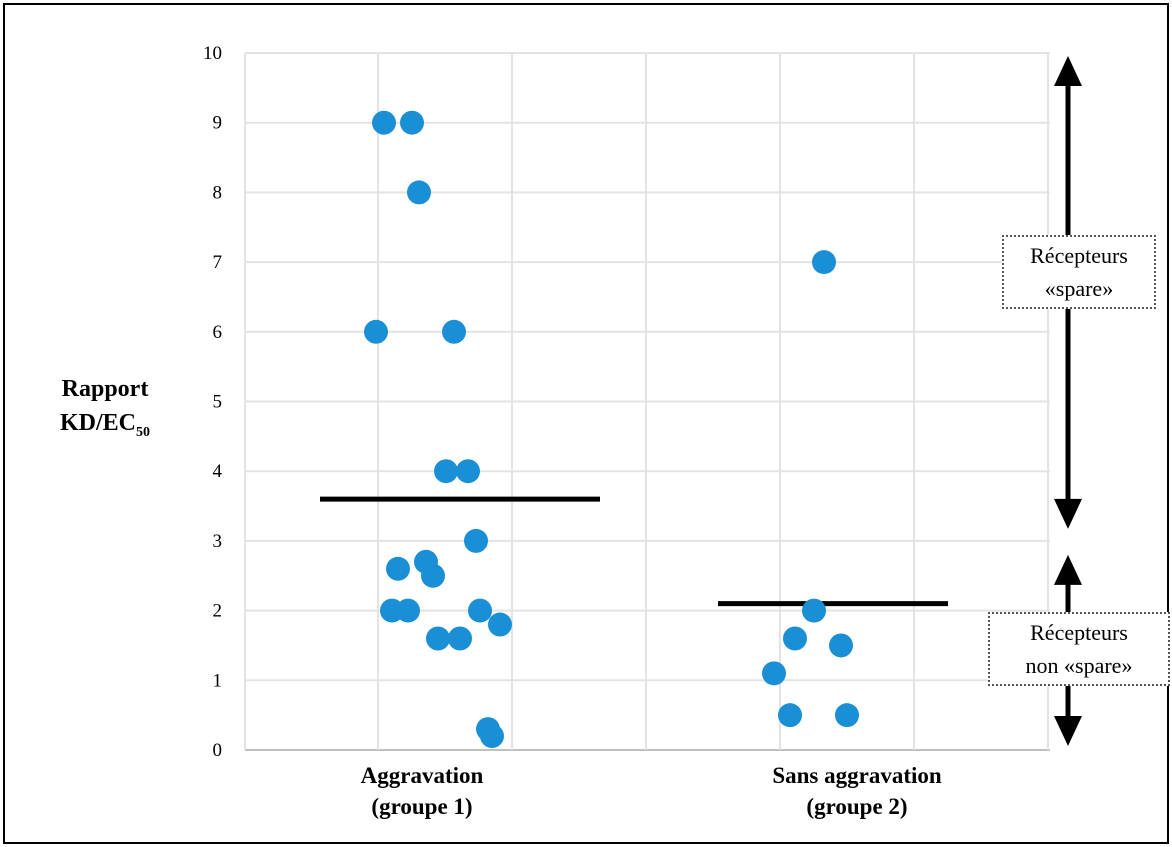 The image size is (1172, 847). Describe the element at coordinates (1079, 255) in the screenshot. I see `annotation-spare-line1: Récepteurs` at that location.